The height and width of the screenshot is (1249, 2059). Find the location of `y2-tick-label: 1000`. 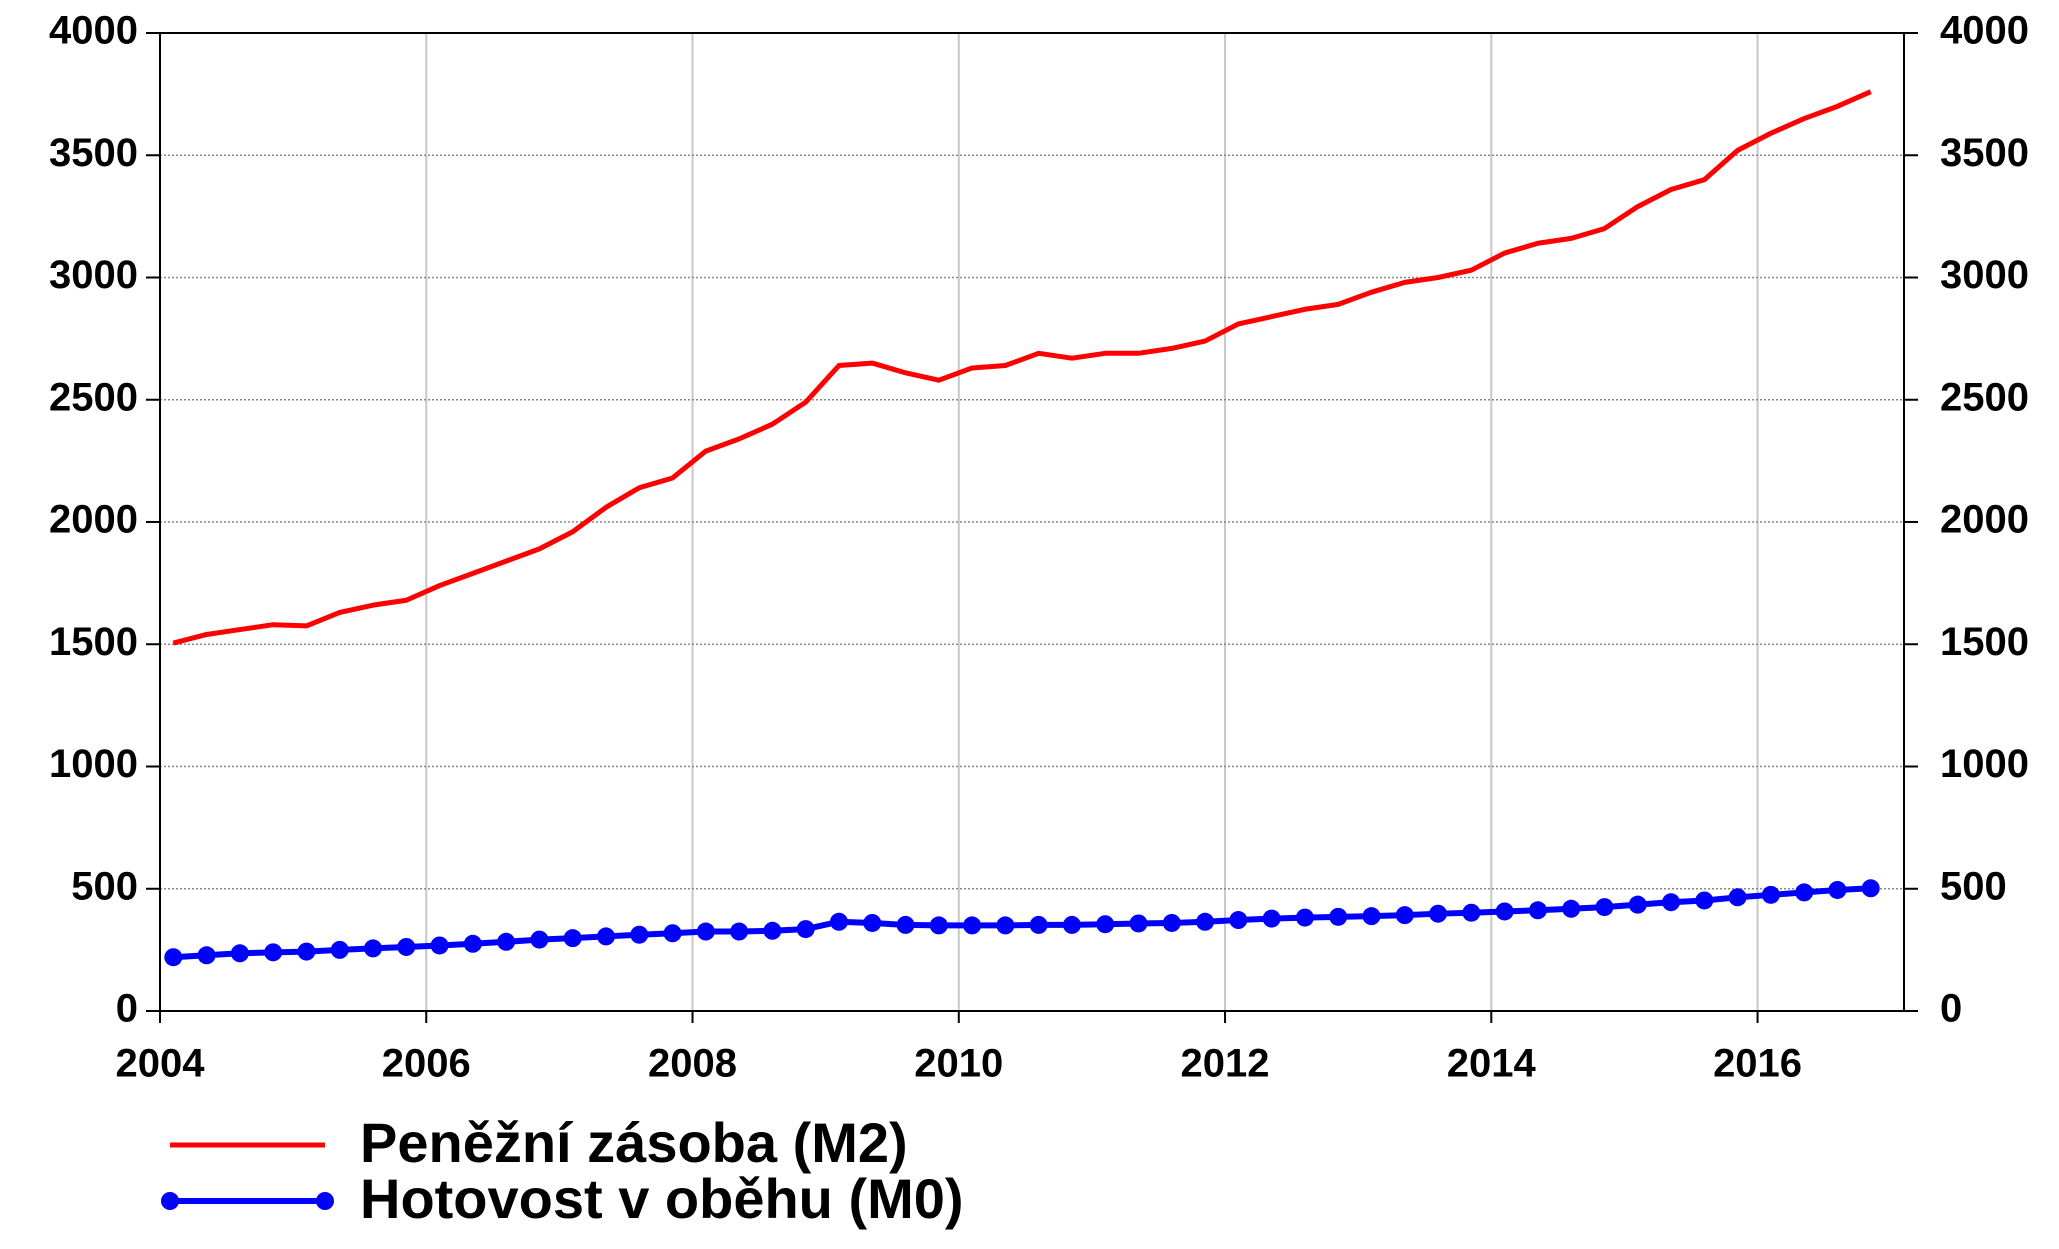

y2-tick-label: 1000 is located at coordinates (1984, 764).